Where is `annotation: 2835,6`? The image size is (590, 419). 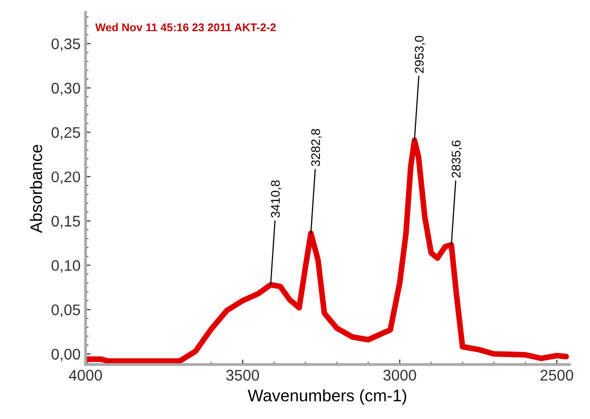 annotation: 2835,6 is located at coordinates (457, 159).